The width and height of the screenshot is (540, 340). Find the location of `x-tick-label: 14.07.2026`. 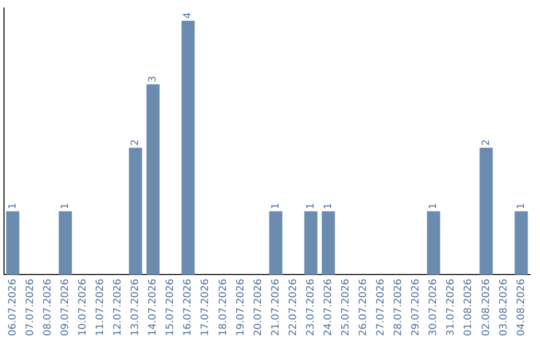

x-tick-label: 14.07.2026 is located at coordinates (153, 307).